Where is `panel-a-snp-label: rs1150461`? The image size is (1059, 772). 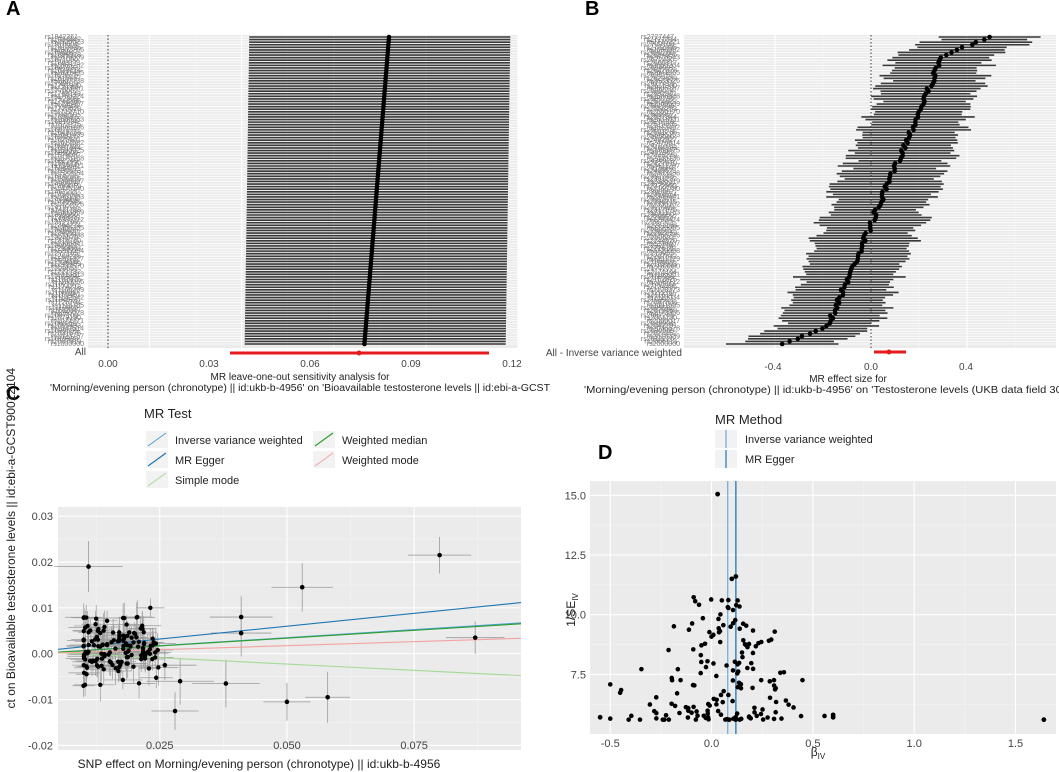 panel-a-snp-label: rs1150461 is located at coordinates (64, 295).